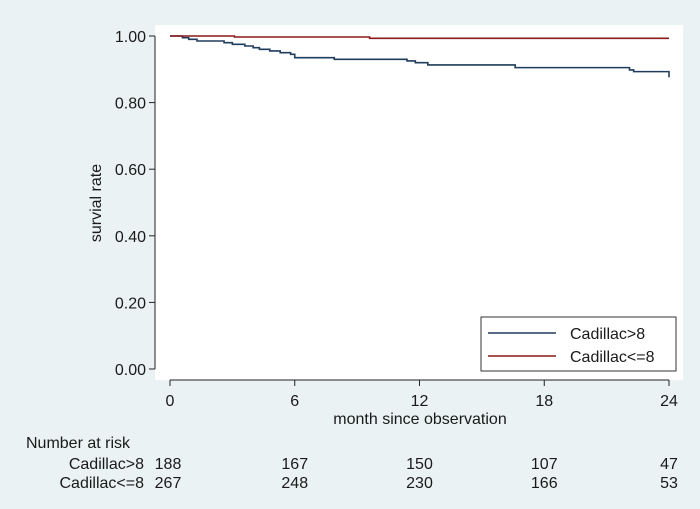  What do you see at coordinates (130, 170) in the screenshot?
I see `y-tick-label: 0.60` at bounding box center [130, 170].